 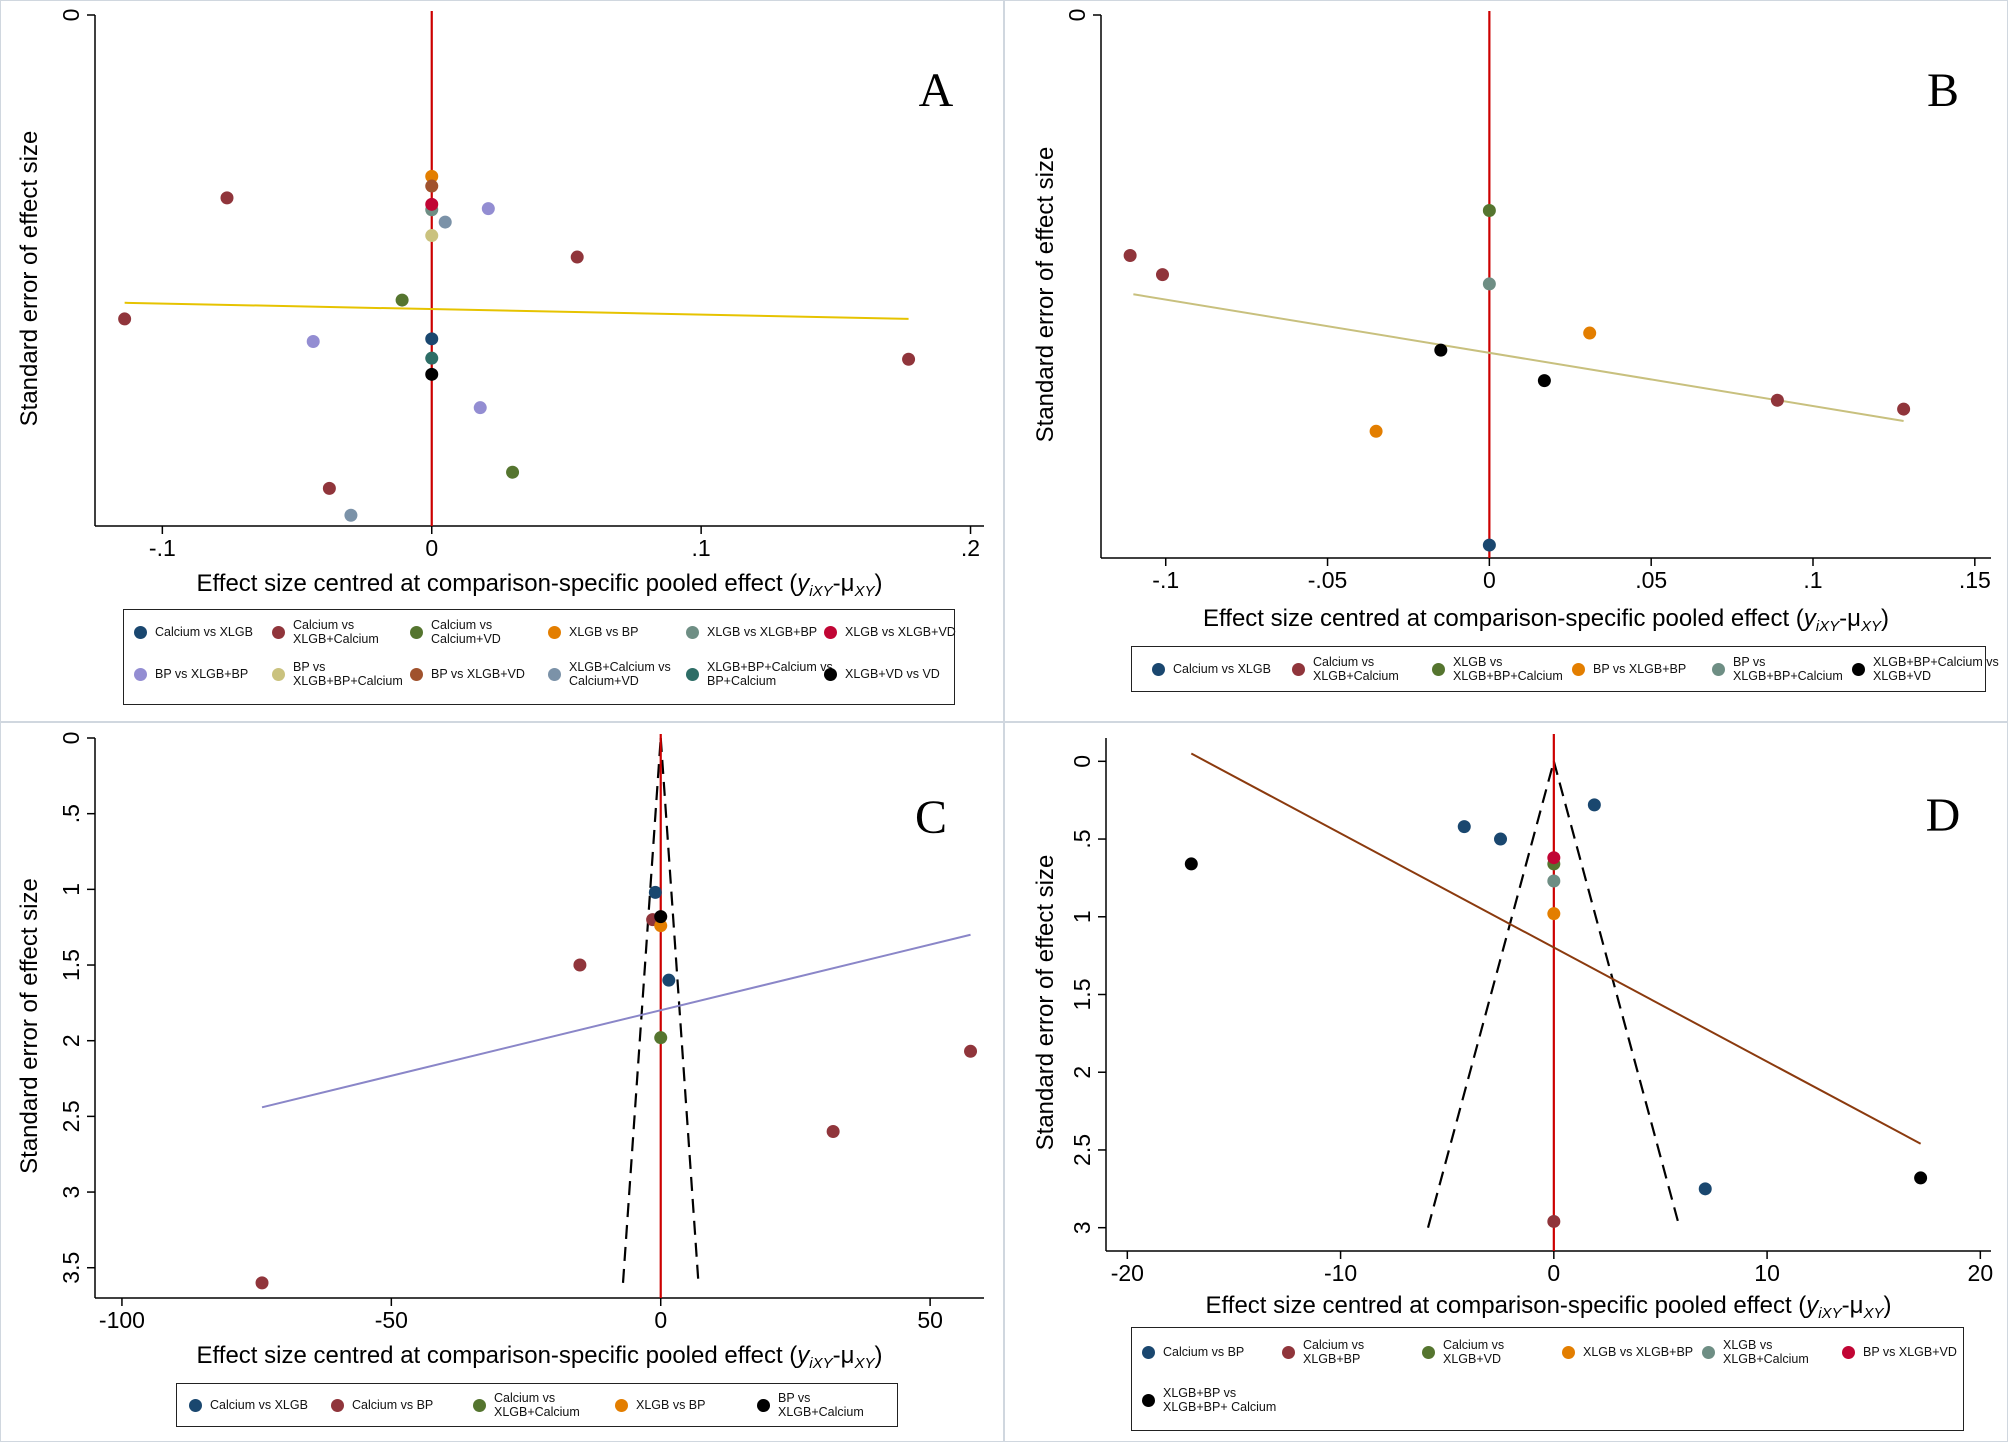 I want to click on legend-label: Calcium vs BP, so click(x=393, y=1405).